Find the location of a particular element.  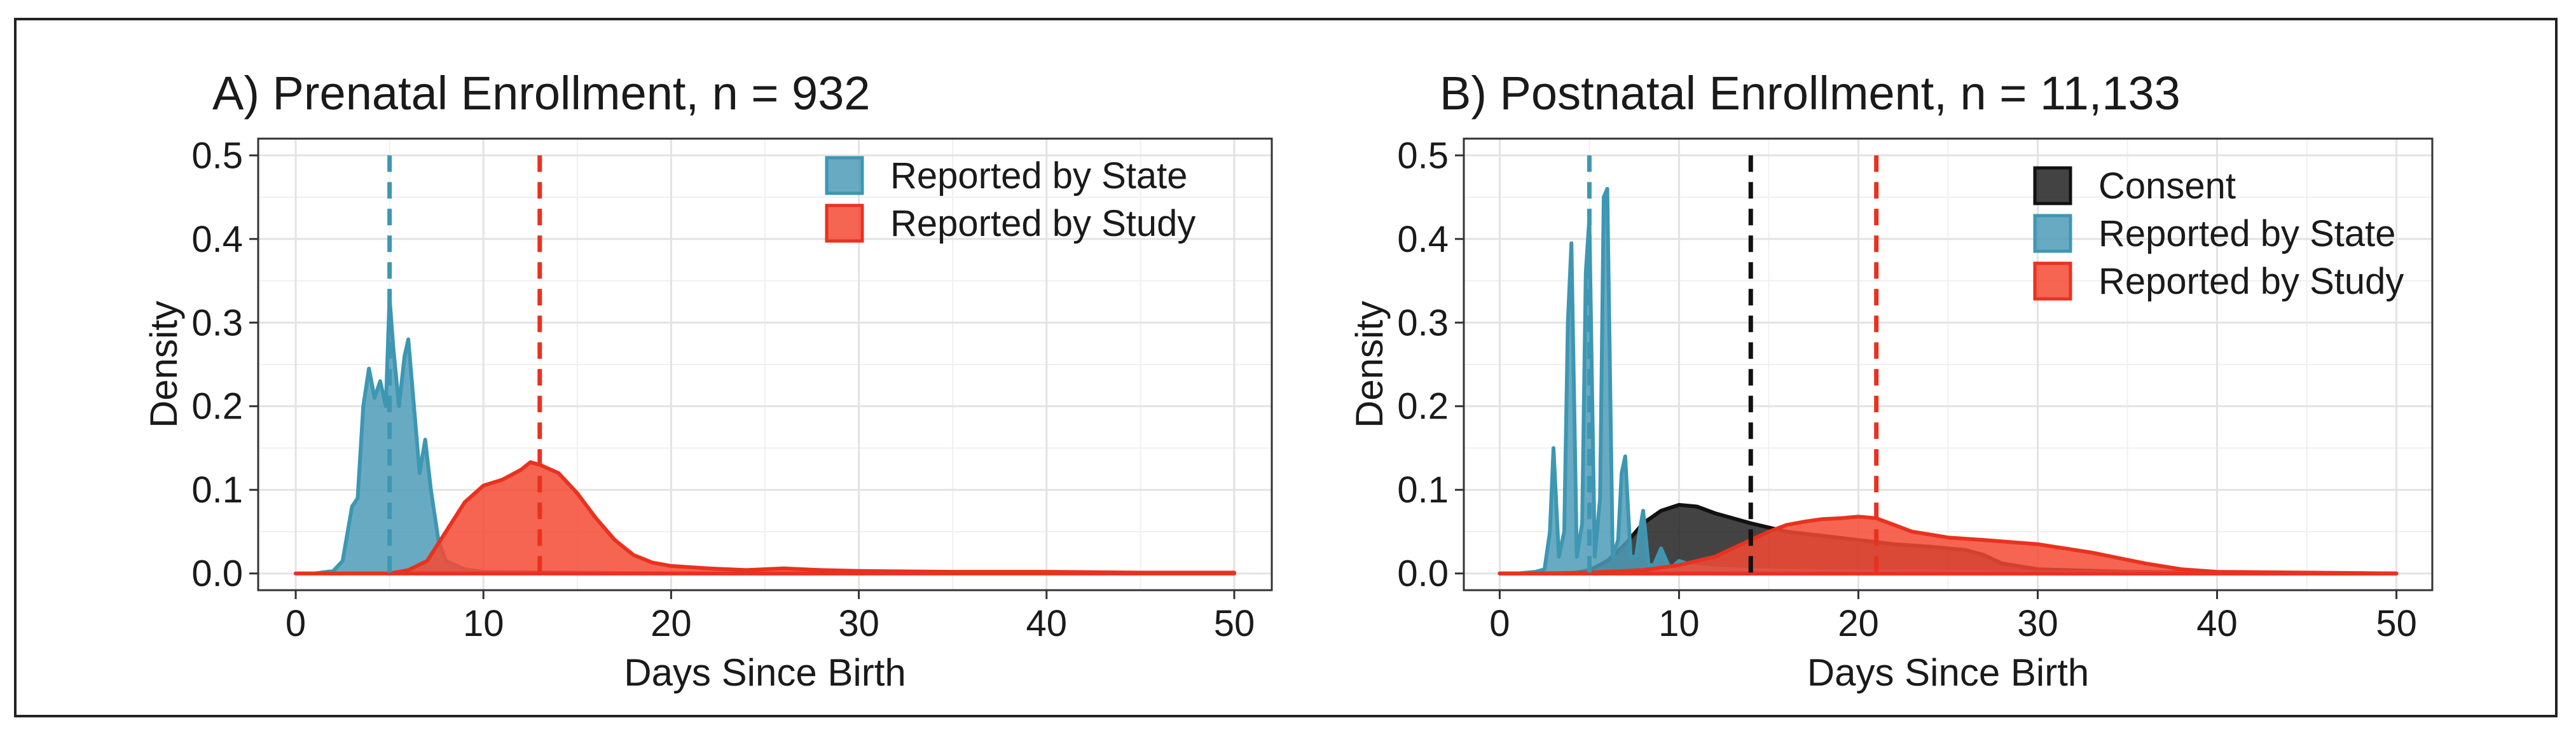

panel-title: B) Postnatal Enrollment, n = 11,133 is located at coordinates (1810, 93).